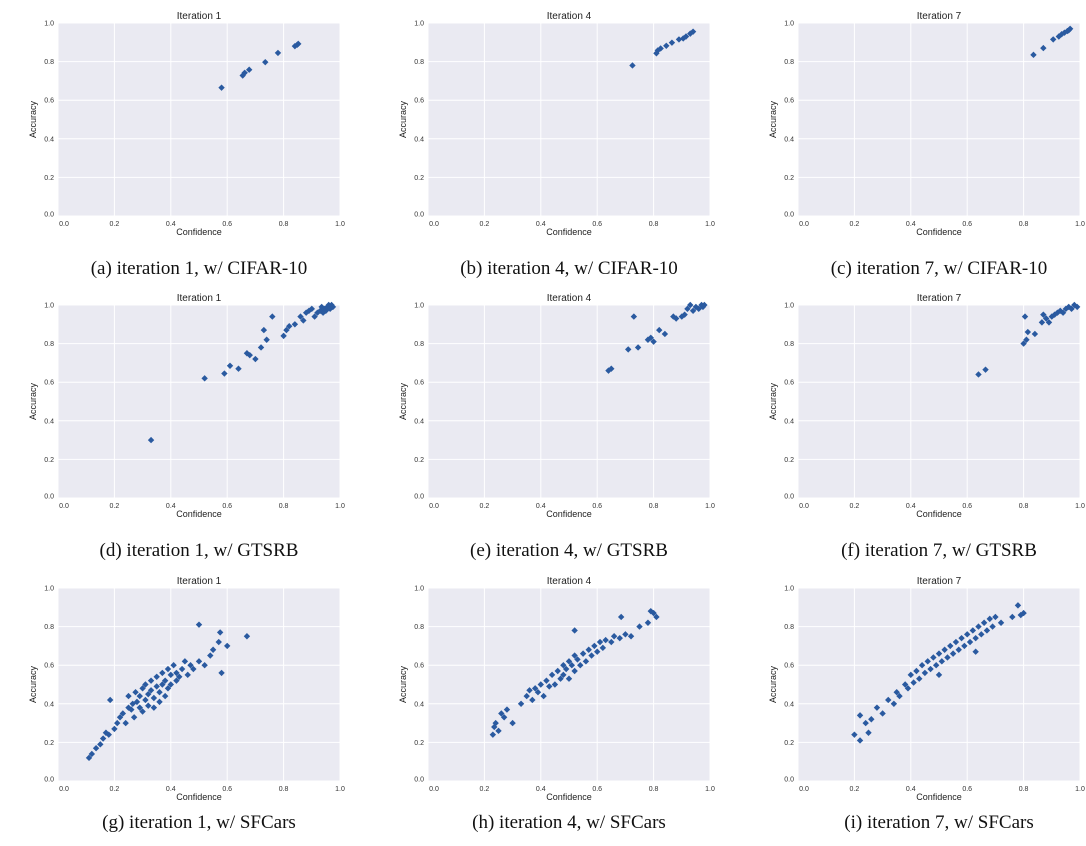 The height and width of the screenshot is (846, 1086). I want to click on chart-title: Iteration 4, so click(569, 581).